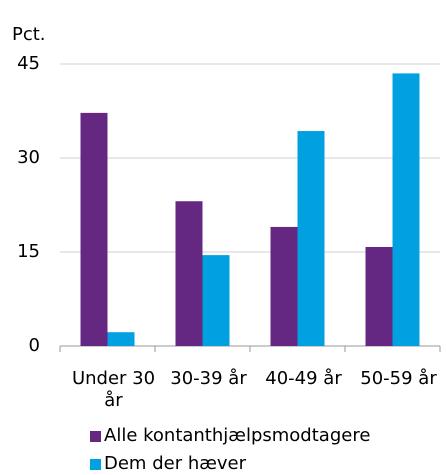 The image size is (446, 475). What do you see at coordinates (28, 63) in the screenshot?
I see `y-tick-label: 45` at bounding box center [28, 63].